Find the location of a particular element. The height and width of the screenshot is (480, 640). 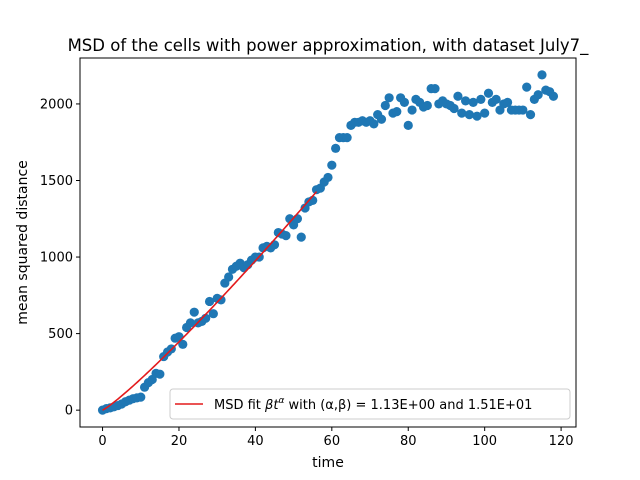

x-tick-label: 40 is located at coordinates (255, 441).